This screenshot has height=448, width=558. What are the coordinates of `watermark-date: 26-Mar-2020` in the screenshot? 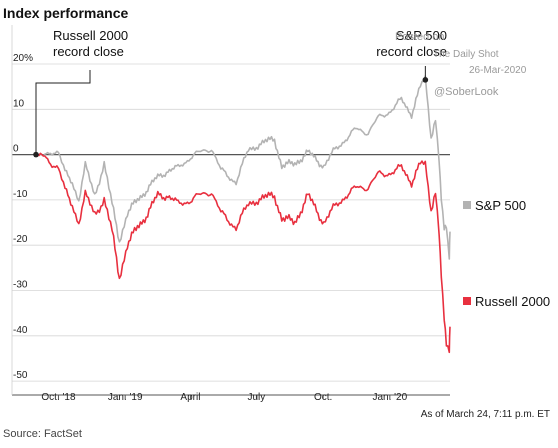 It's located at (498, 70).